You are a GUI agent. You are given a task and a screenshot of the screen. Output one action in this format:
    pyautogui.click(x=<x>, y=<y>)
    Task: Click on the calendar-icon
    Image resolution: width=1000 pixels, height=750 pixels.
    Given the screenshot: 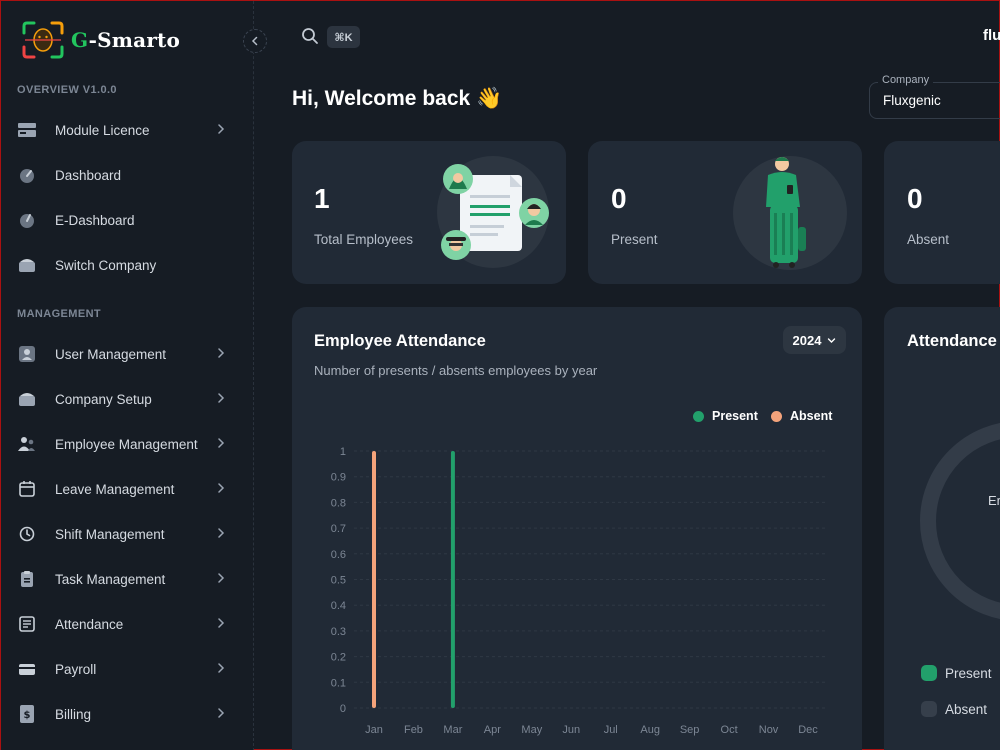 What is the action you would take?
    pyautogui.click(x=27, y=489)
    